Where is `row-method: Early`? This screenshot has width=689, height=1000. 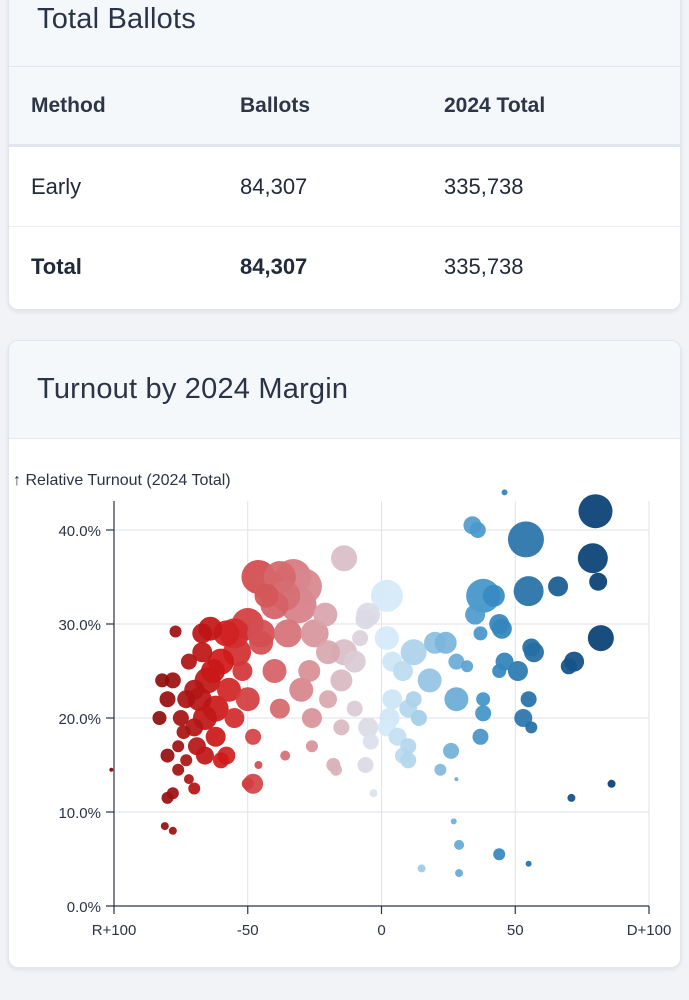
row-method: Early is located at coordinates (56, 186).